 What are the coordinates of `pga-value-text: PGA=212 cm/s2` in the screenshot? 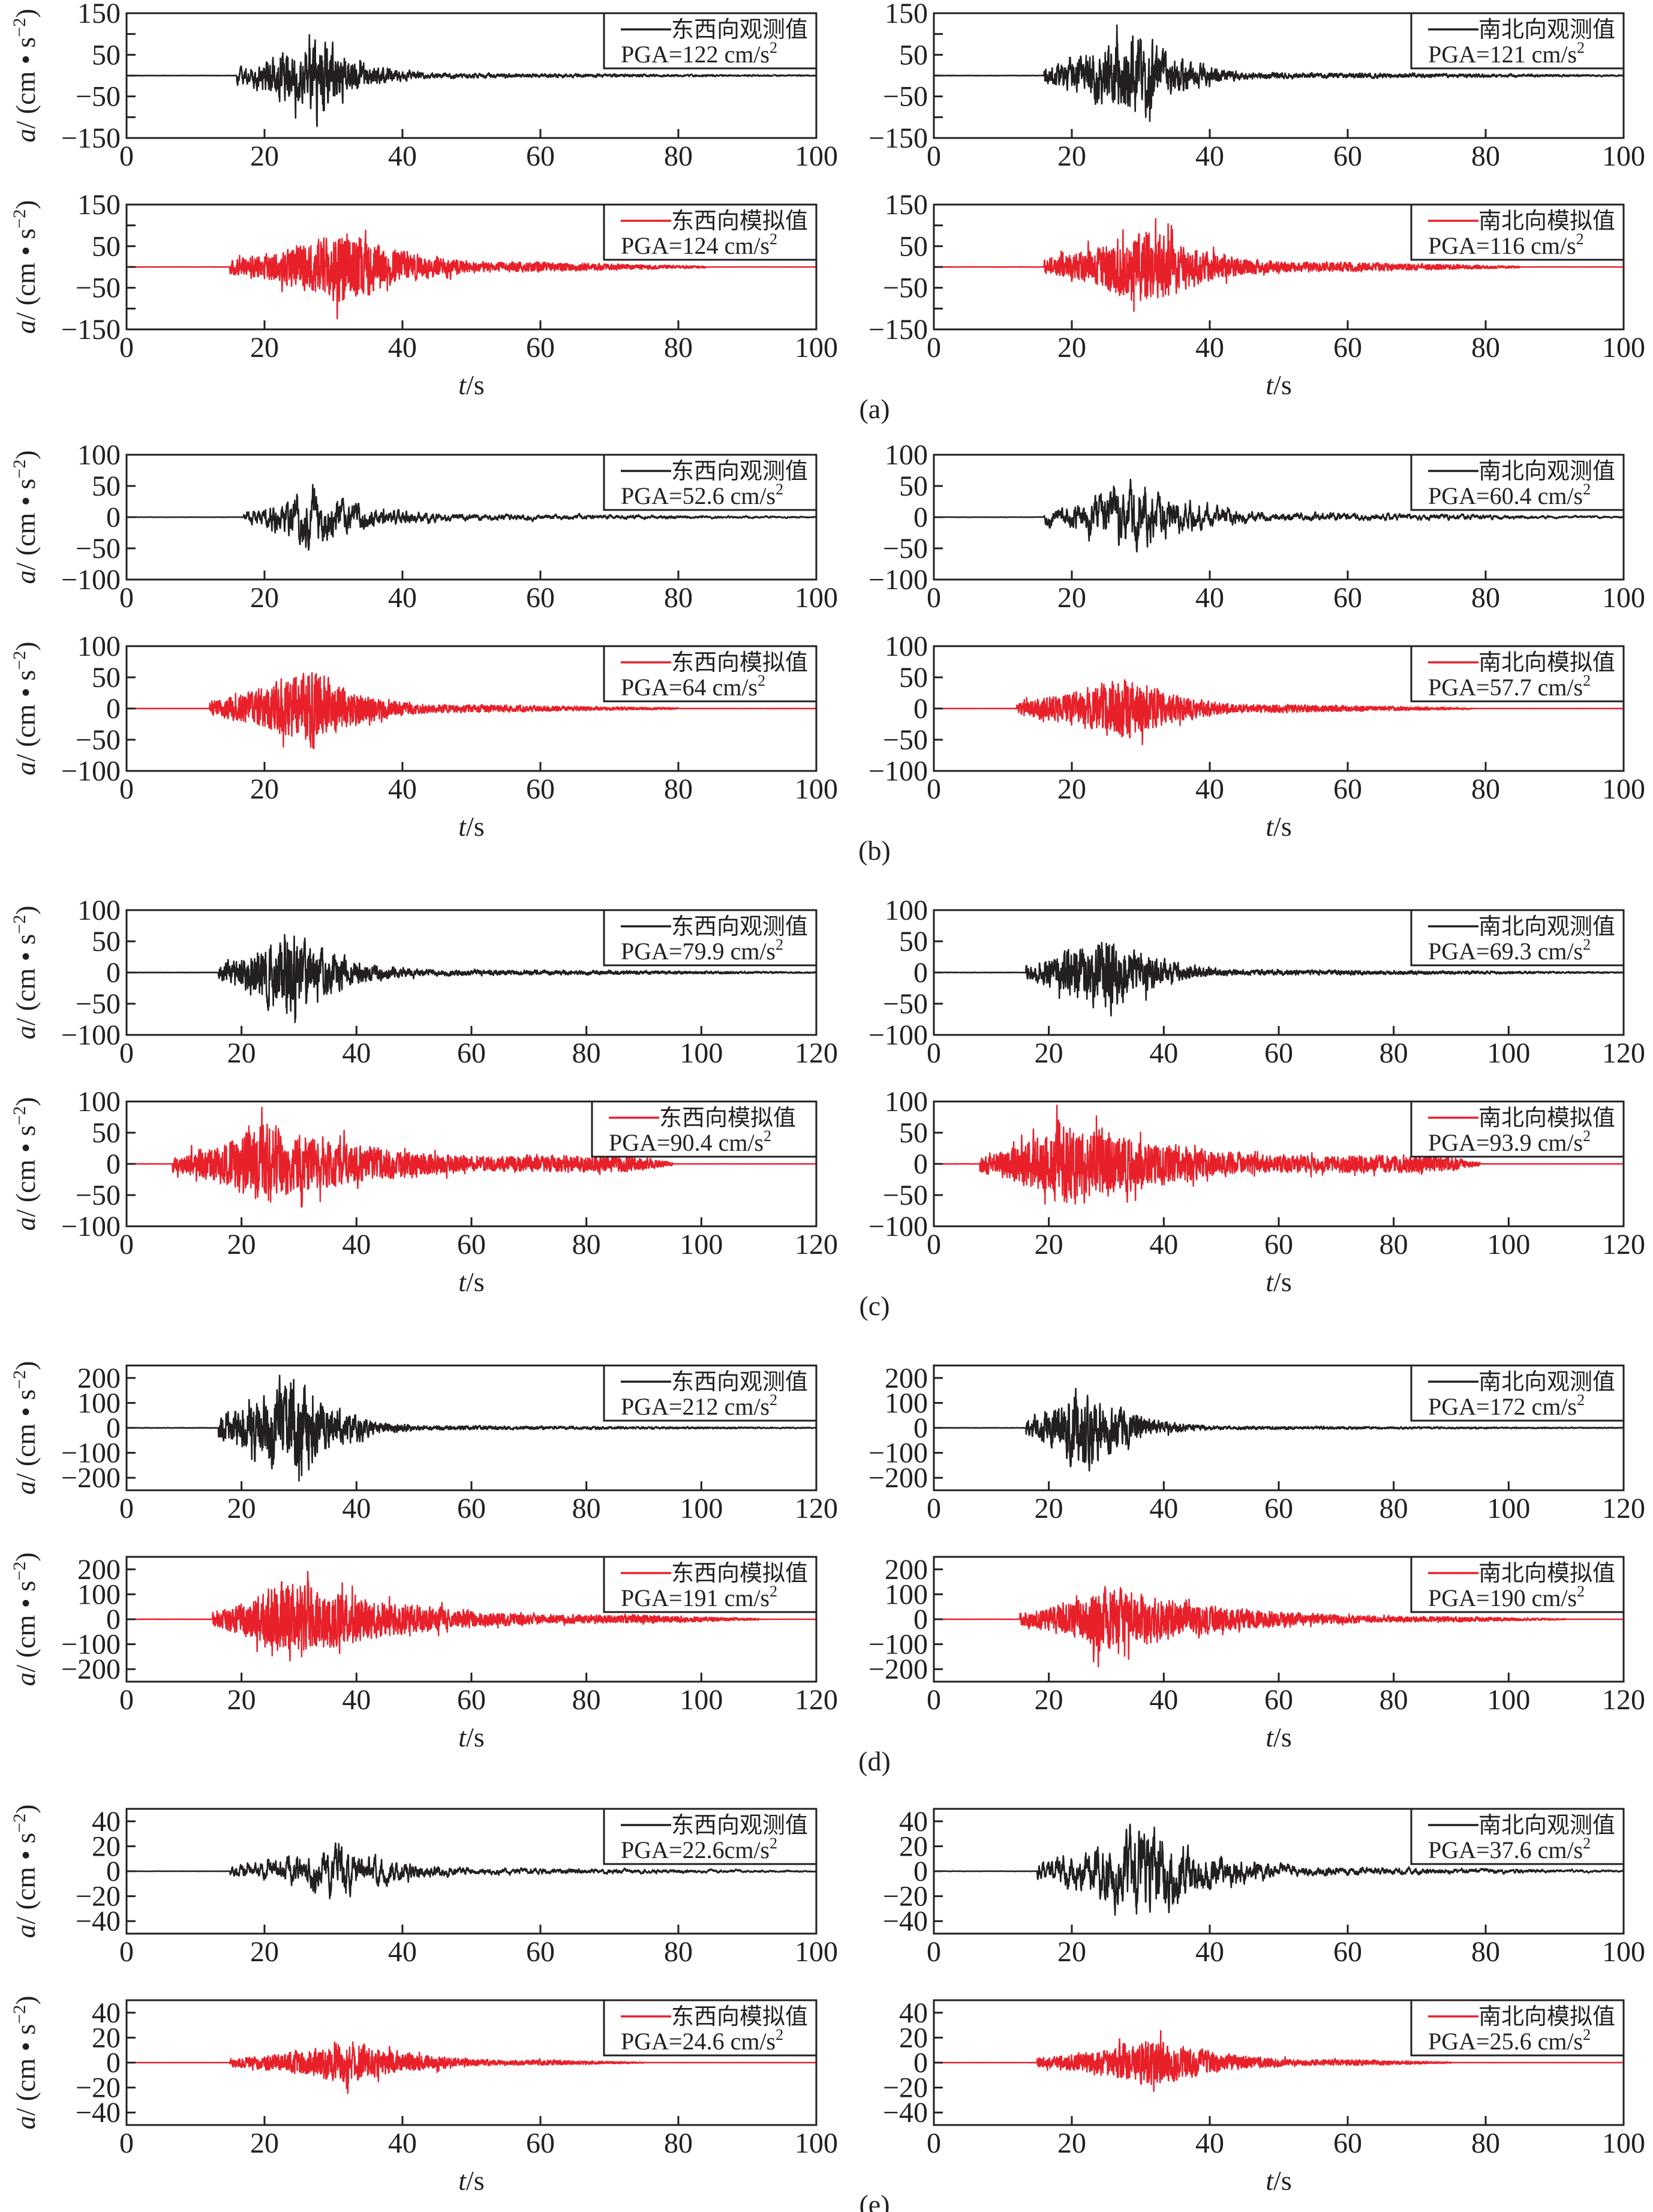 It's located at (699, 1406).